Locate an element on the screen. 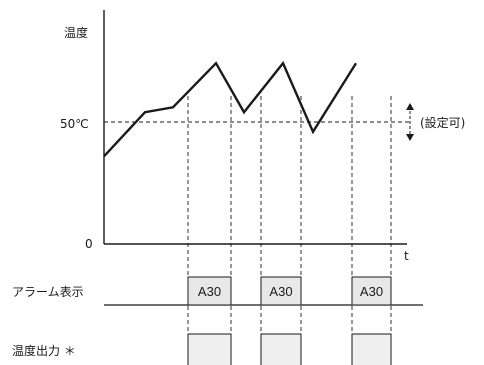 The width and height of the screenshot is (484, 365). settable-note: (設定可) is located at coordinates (442, 122).